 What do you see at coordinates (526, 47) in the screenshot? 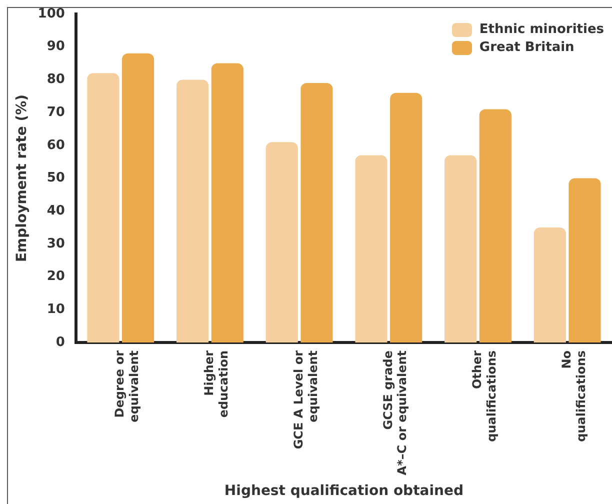
I see `legend-label: Great Britain` at bounding box center [526, 47].